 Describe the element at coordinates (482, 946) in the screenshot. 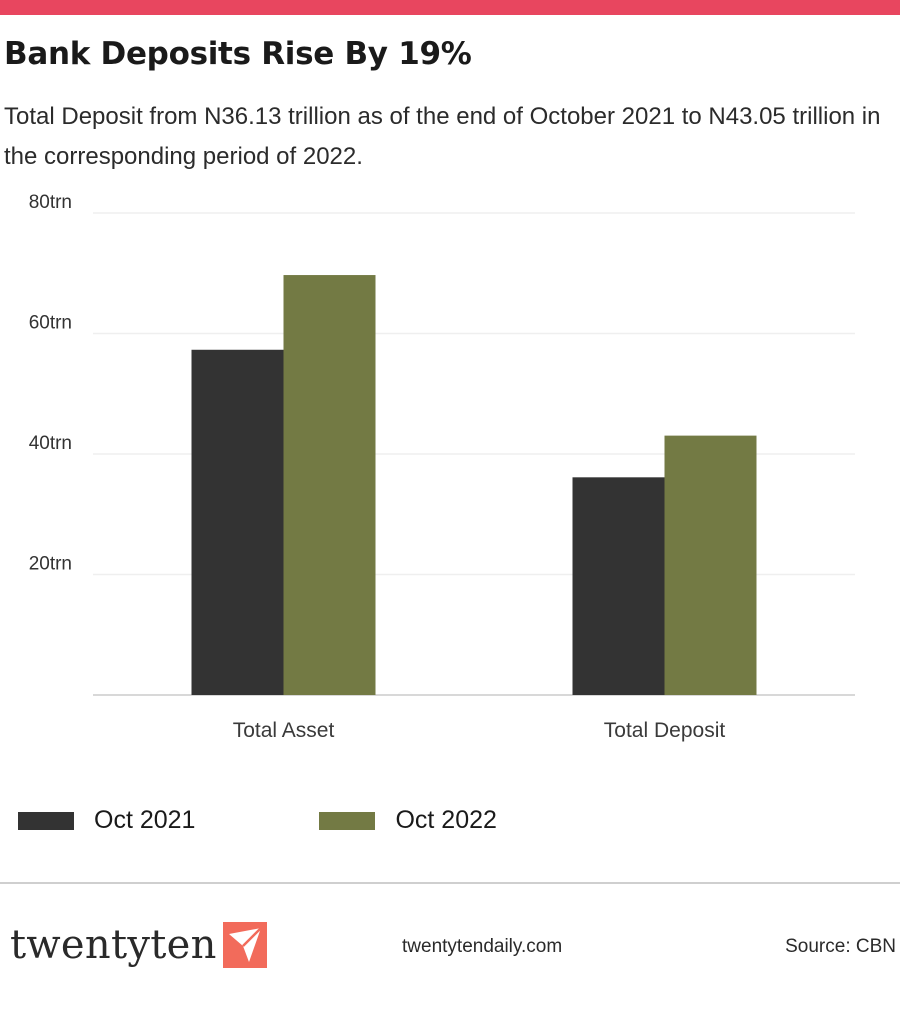

I see `site-url: twentytendaily.com` at that location.